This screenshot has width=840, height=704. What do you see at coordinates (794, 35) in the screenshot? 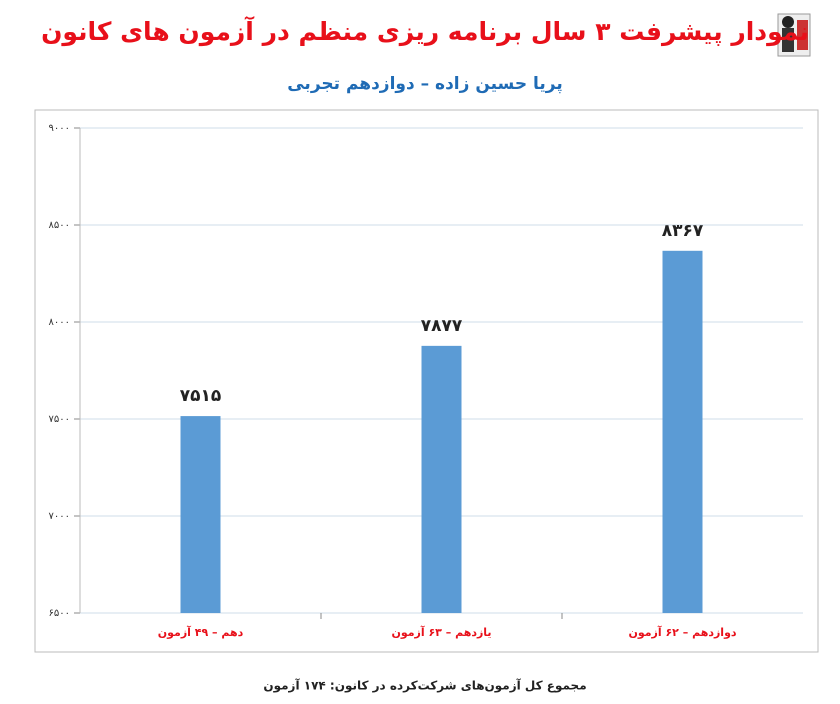
I see `logo` at bounding box center [794, 35].